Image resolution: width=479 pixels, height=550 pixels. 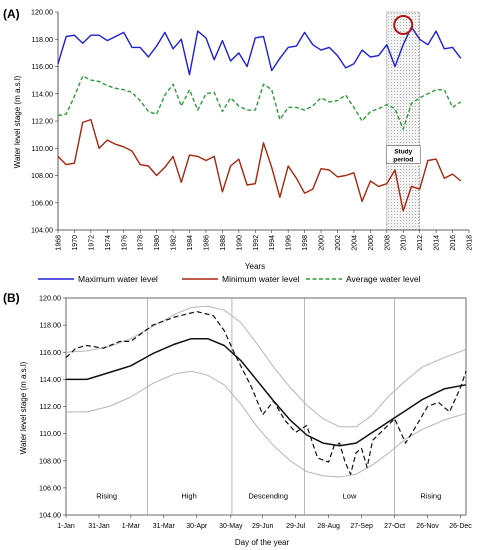 I want to click on phase-label: High, so click(x=188, y=496).